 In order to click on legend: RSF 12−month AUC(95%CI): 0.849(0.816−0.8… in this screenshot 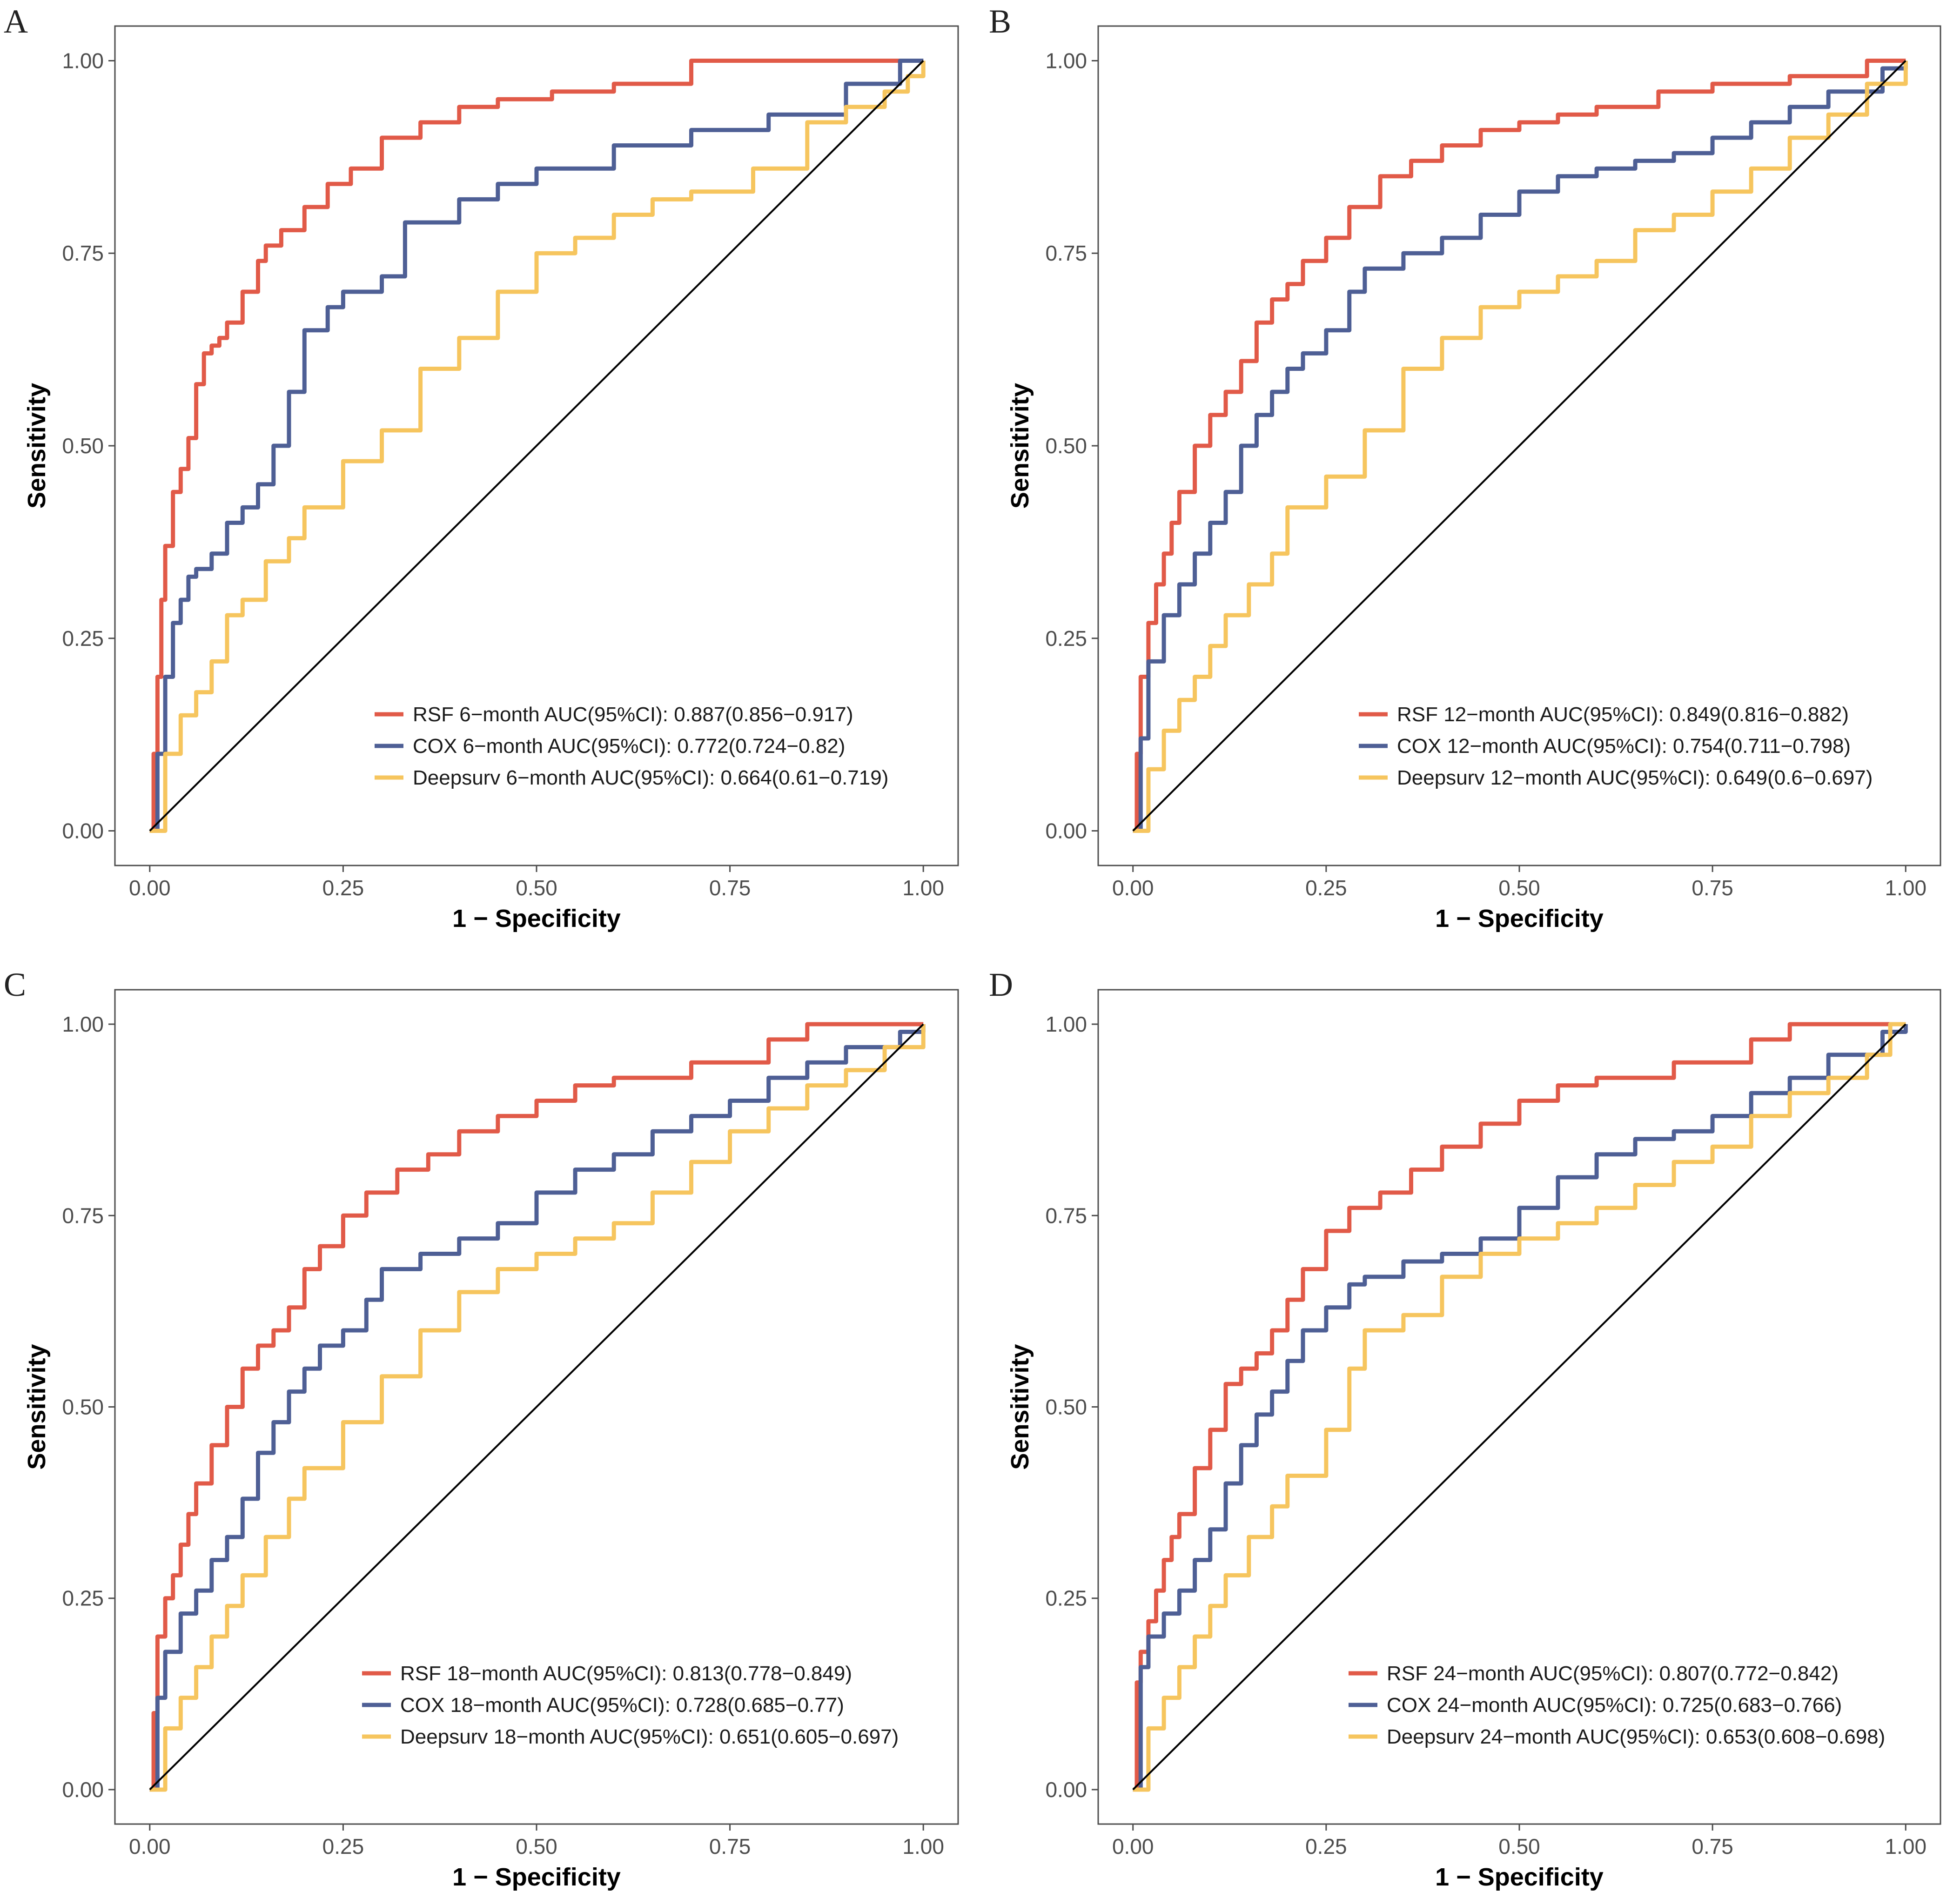, I will do `click(1616, 746)`.